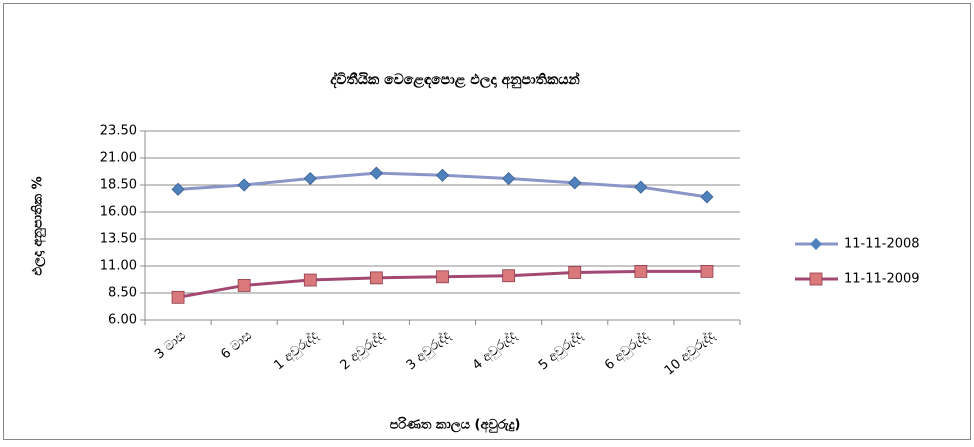 Image resolution: width=974 pixels, height=447 pixels. I want to click on legend-label: 11-11-2009, so click(882, 279).